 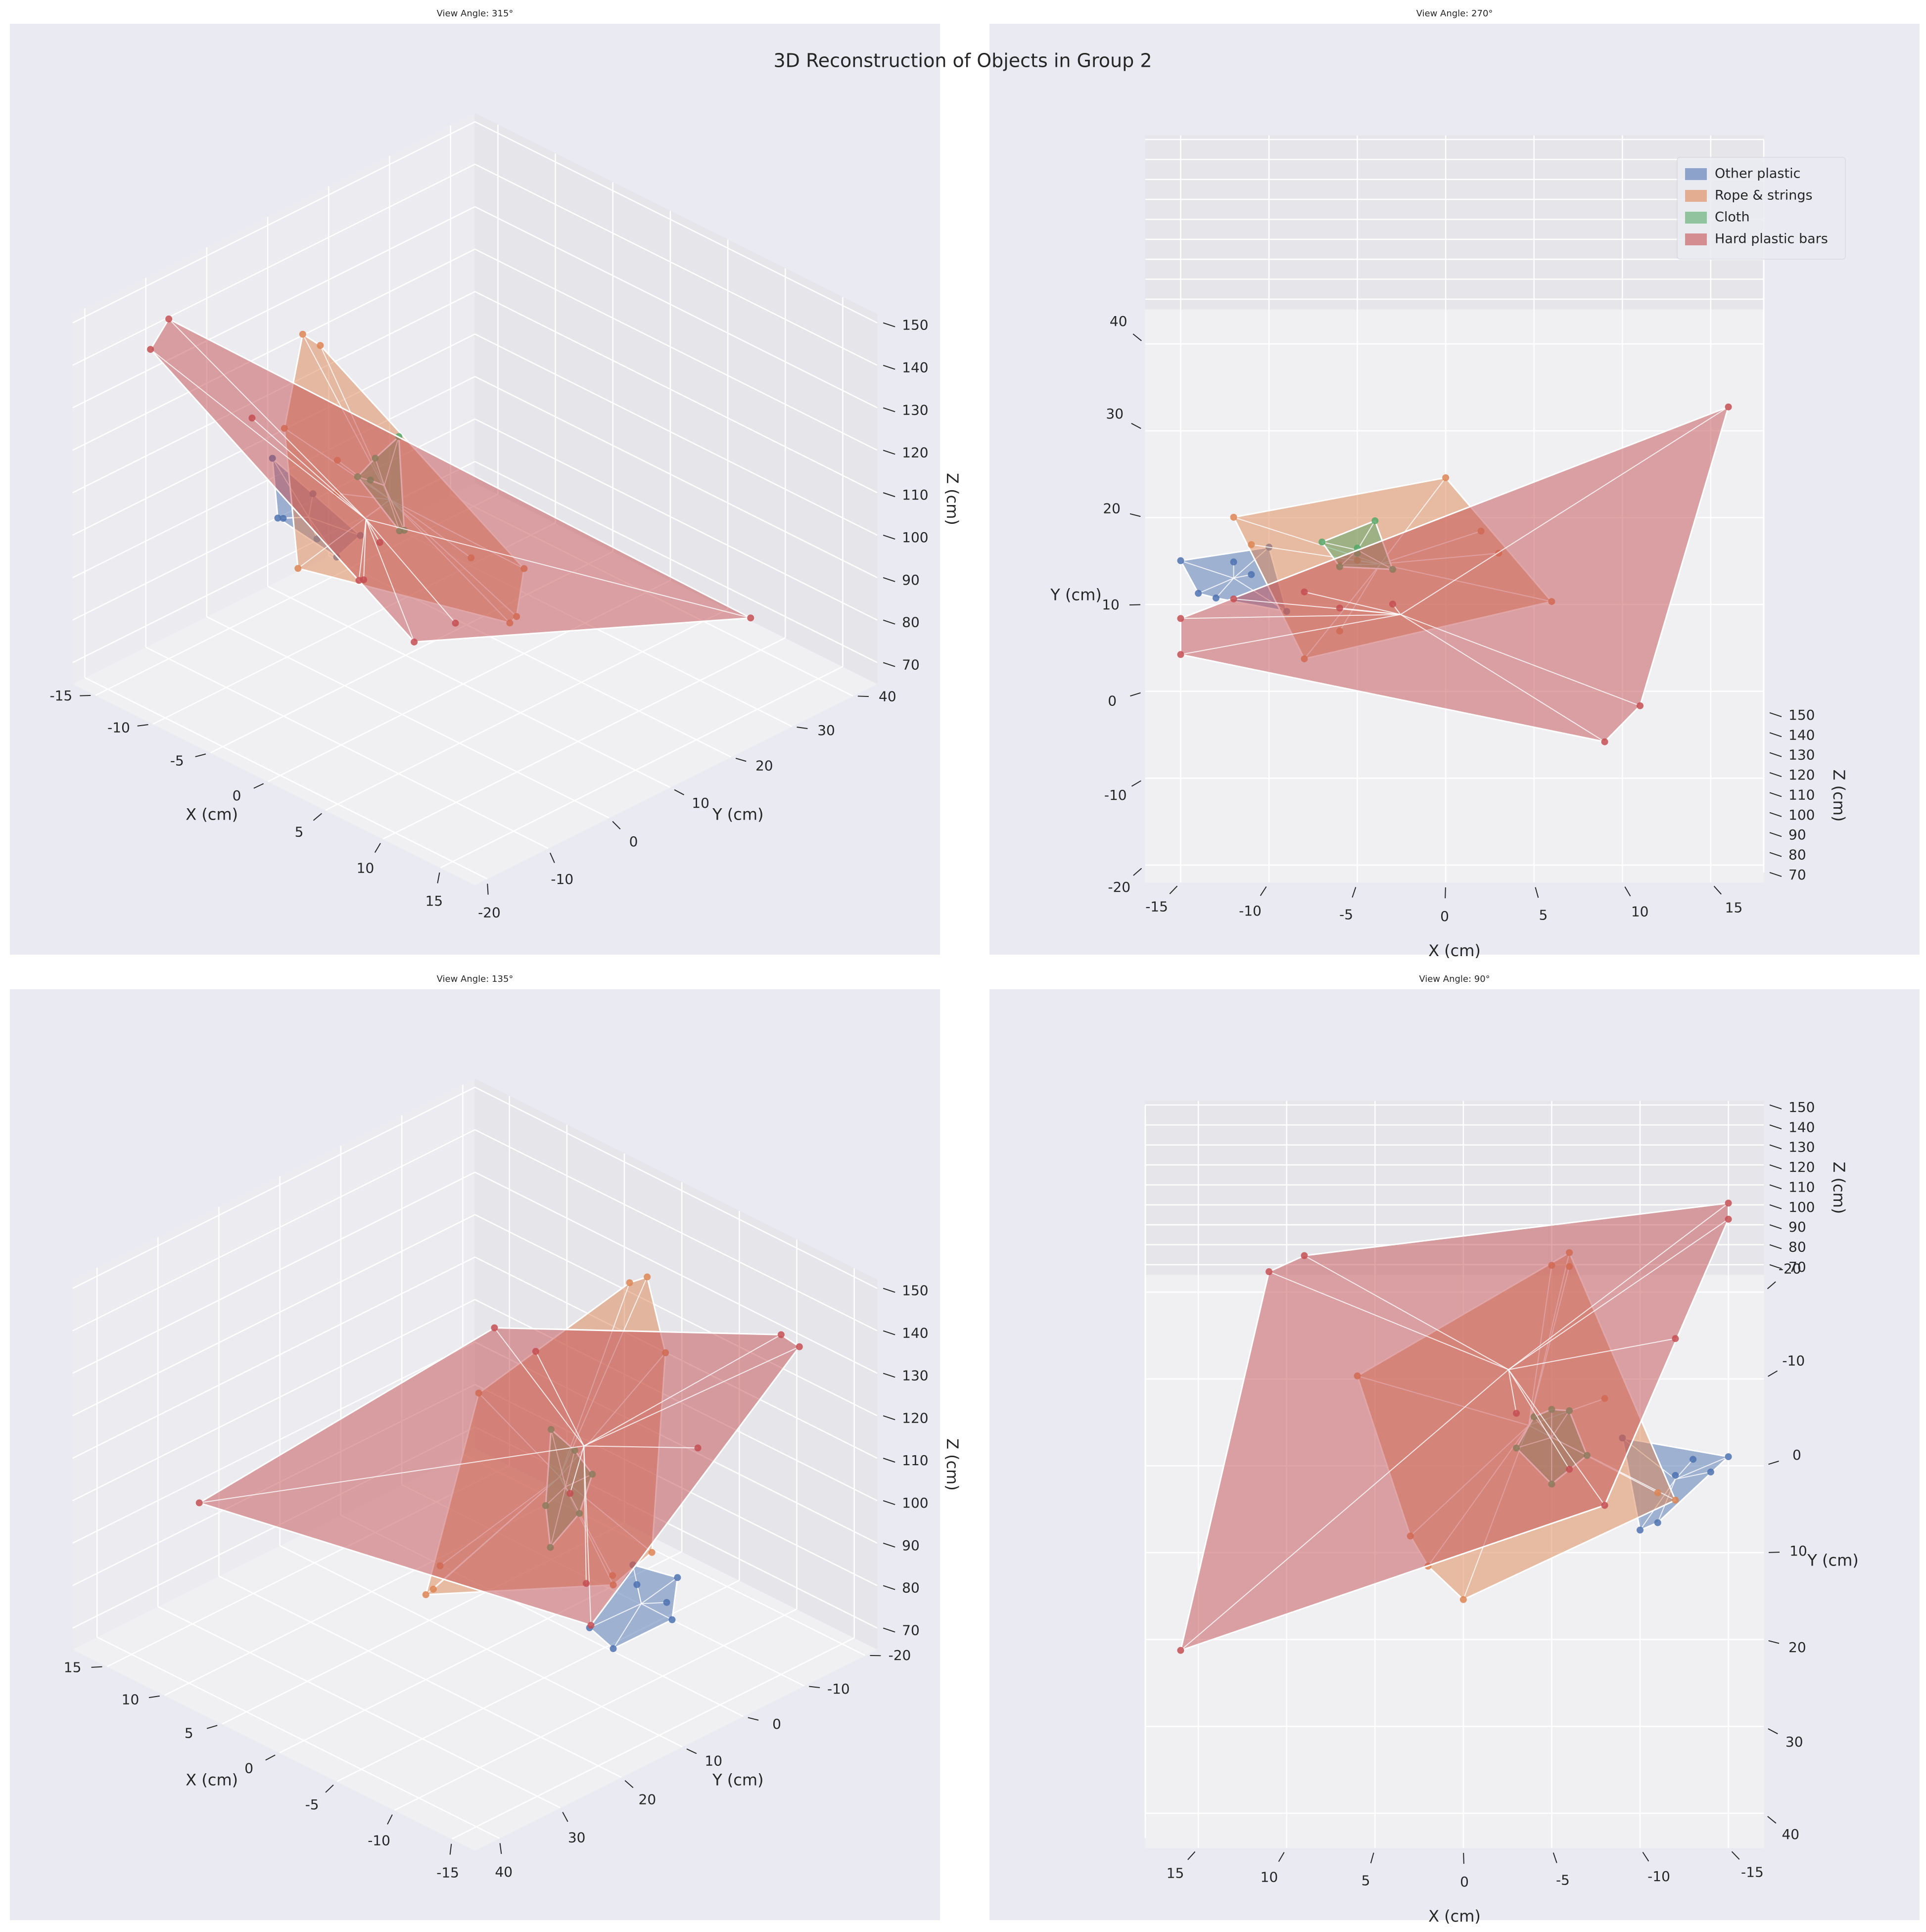 I want to click on z-tick-label: 70, so click(x=1797, y=1267).